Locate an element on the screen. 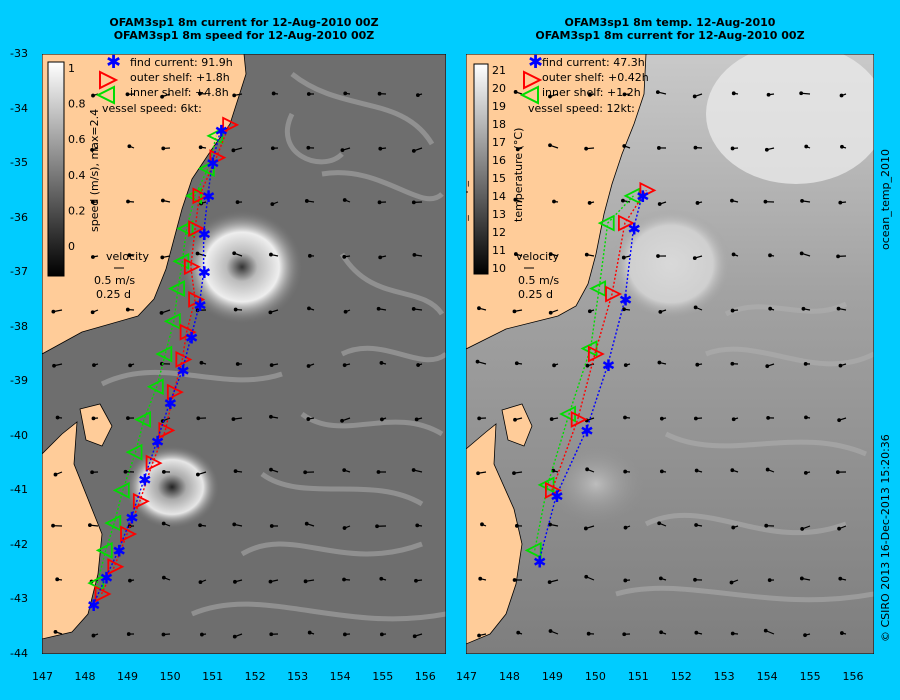 This screenshot has width=900, height=700. right-land-island is located at coordinates (517, 425).